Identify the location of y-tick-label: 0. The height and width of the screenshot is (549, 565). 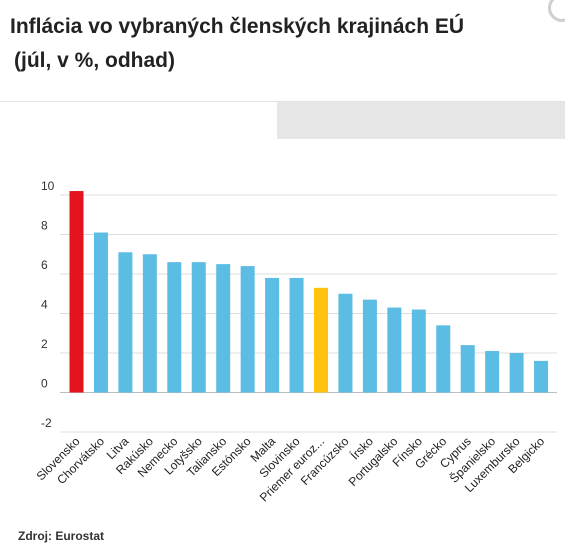
(44, 384).